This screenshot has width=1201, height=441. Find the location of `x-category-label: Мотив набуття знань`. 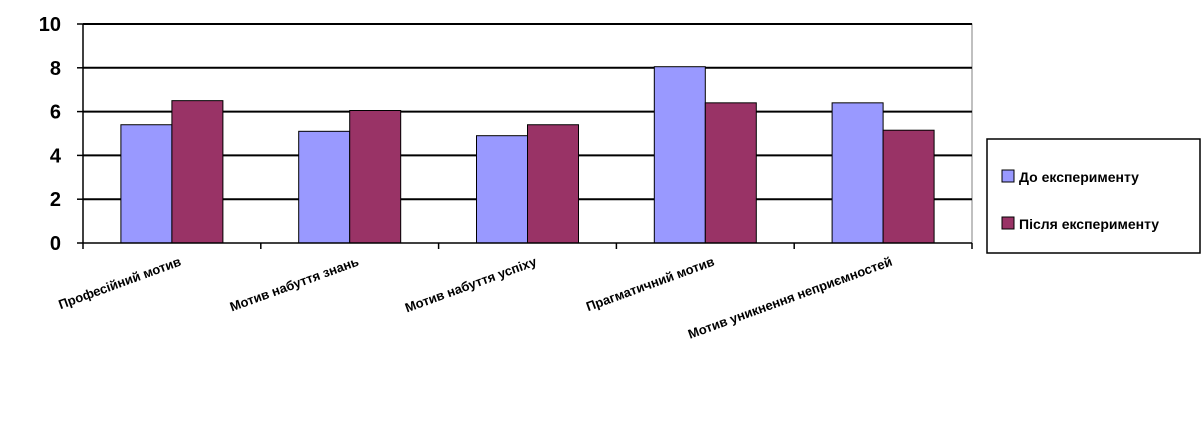

x-category-label: Мотив набуття знань is located at coordinates (294, 284).